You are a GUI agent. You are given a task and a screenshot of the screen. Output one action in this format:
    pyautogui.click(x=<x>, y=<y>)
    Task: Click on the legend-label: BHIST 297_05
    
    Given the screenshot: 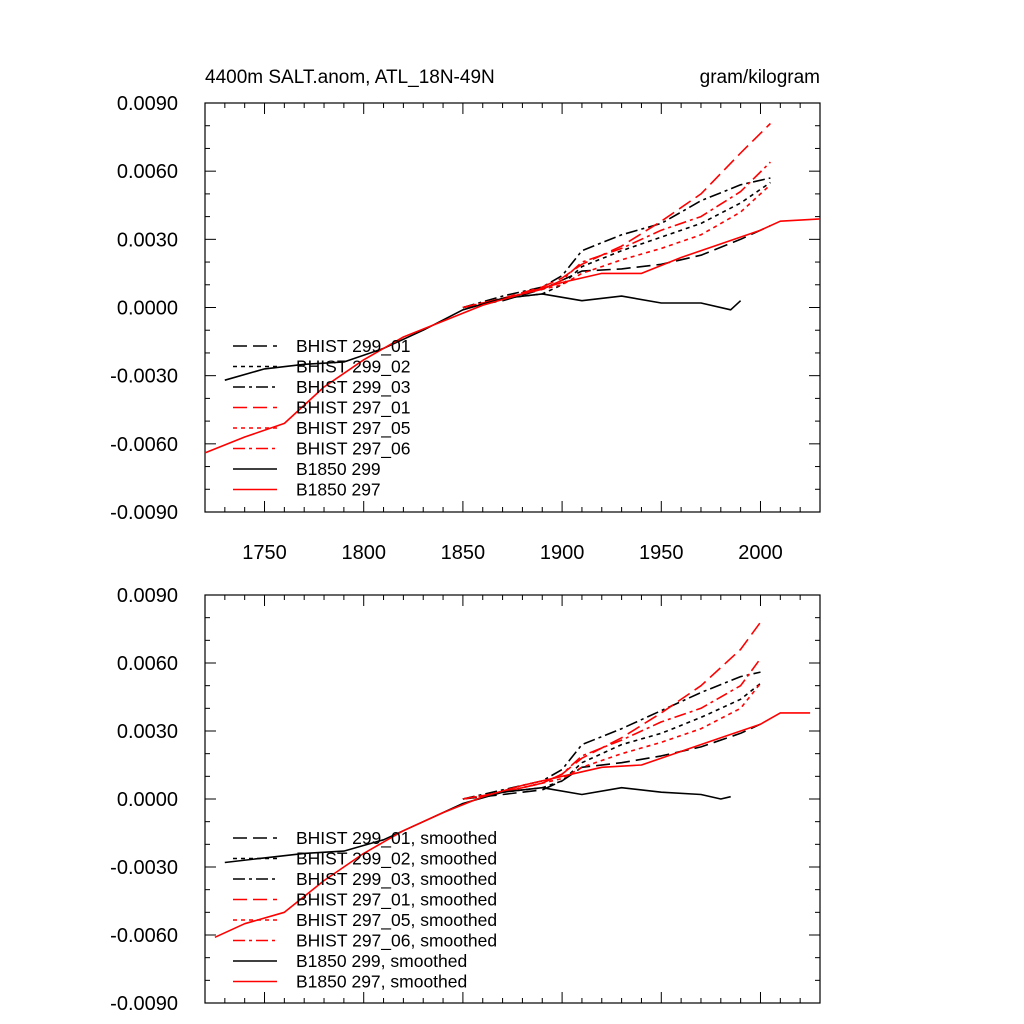 What is the action you would take?
    pyautogui.click(x=353, y=428)
    